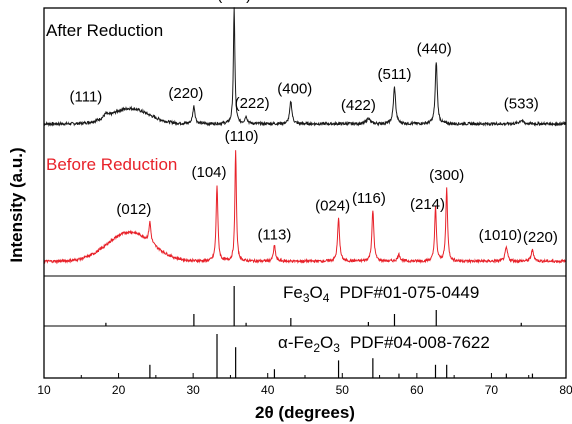 This screenshot has height=424, width=572. I want to click on x-axis-title: 2θ (degrees), so click(305, 412).